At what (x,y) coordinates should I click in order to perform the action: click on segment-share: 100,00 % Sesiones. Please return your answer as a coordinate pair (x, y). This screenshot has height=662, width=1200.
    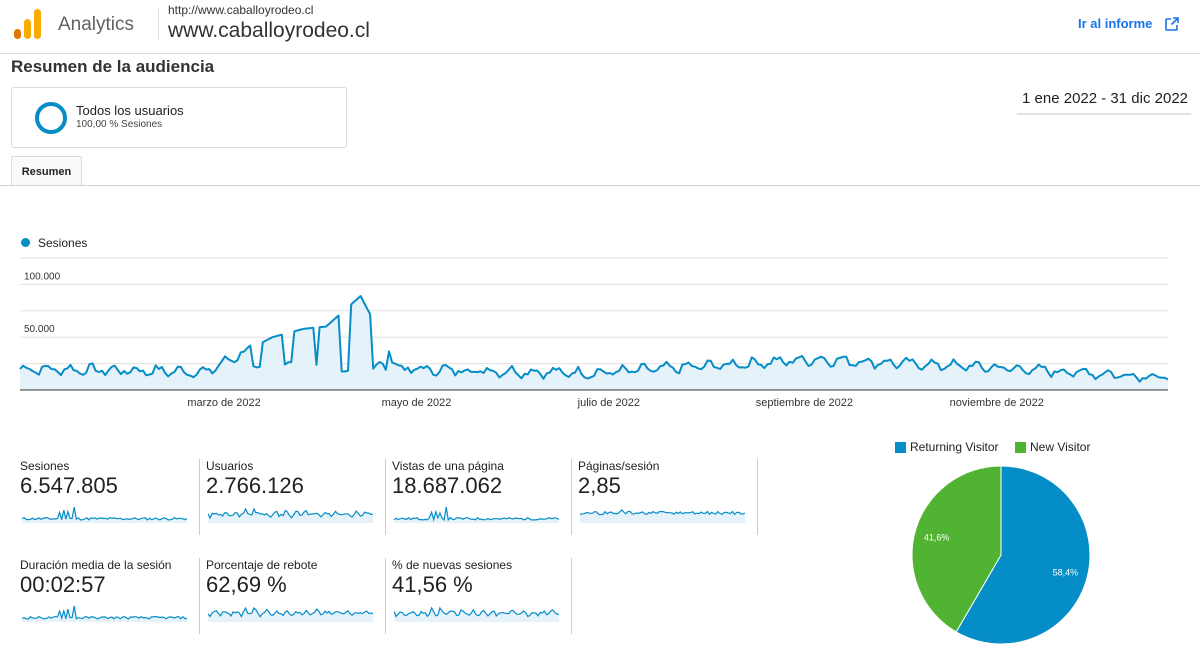
    Looking at the image, I should click on (119, 124).